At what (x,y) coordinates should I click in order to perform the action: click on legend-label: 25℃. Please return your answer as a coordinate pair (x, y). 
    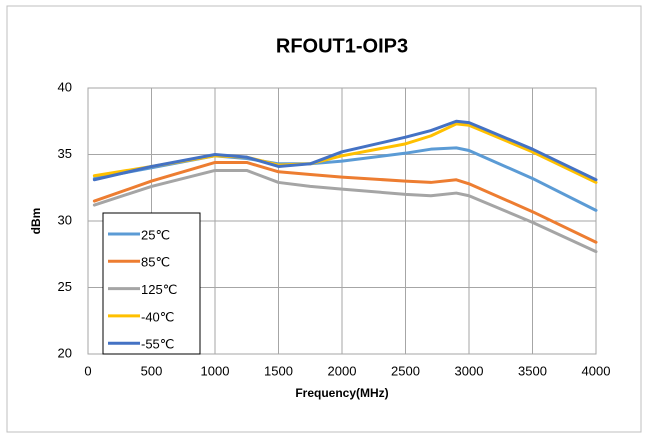
    Looking at the image, I should click on (155, 234).